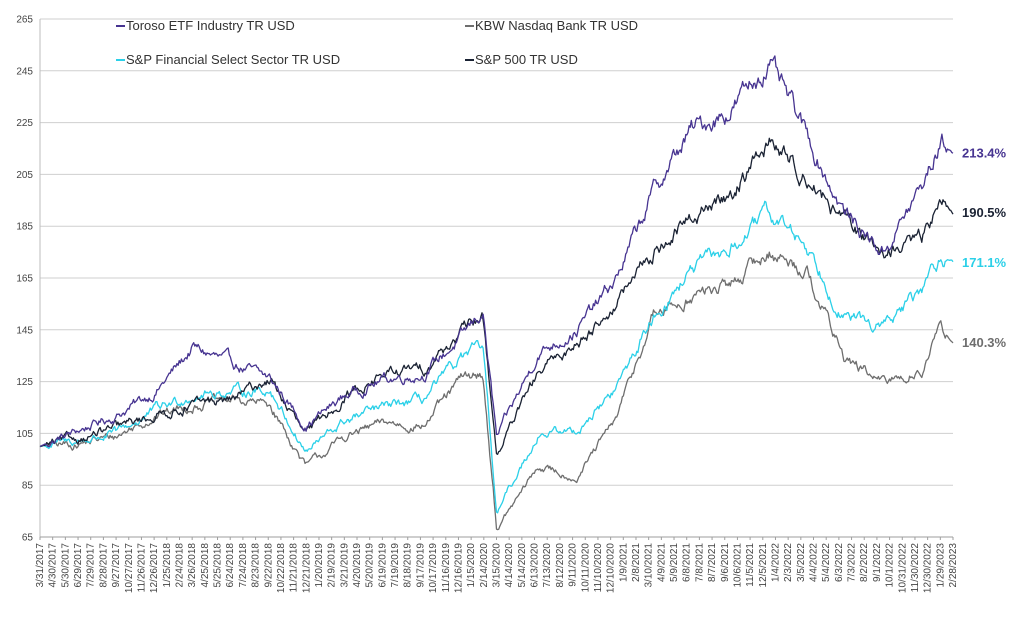 The height and width of the screenshot is (617, 1024). I want to click on x-tick-label: 10/11/2020, so click(585, 568).